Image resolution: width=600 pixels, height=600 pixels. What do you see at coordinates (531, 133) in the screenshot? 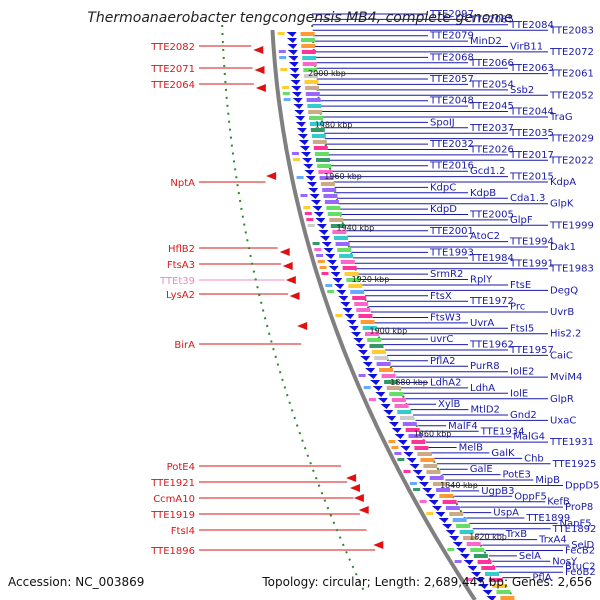
I see `gene-label-tte2035: TTE2035` at bounding box center [531, 133].